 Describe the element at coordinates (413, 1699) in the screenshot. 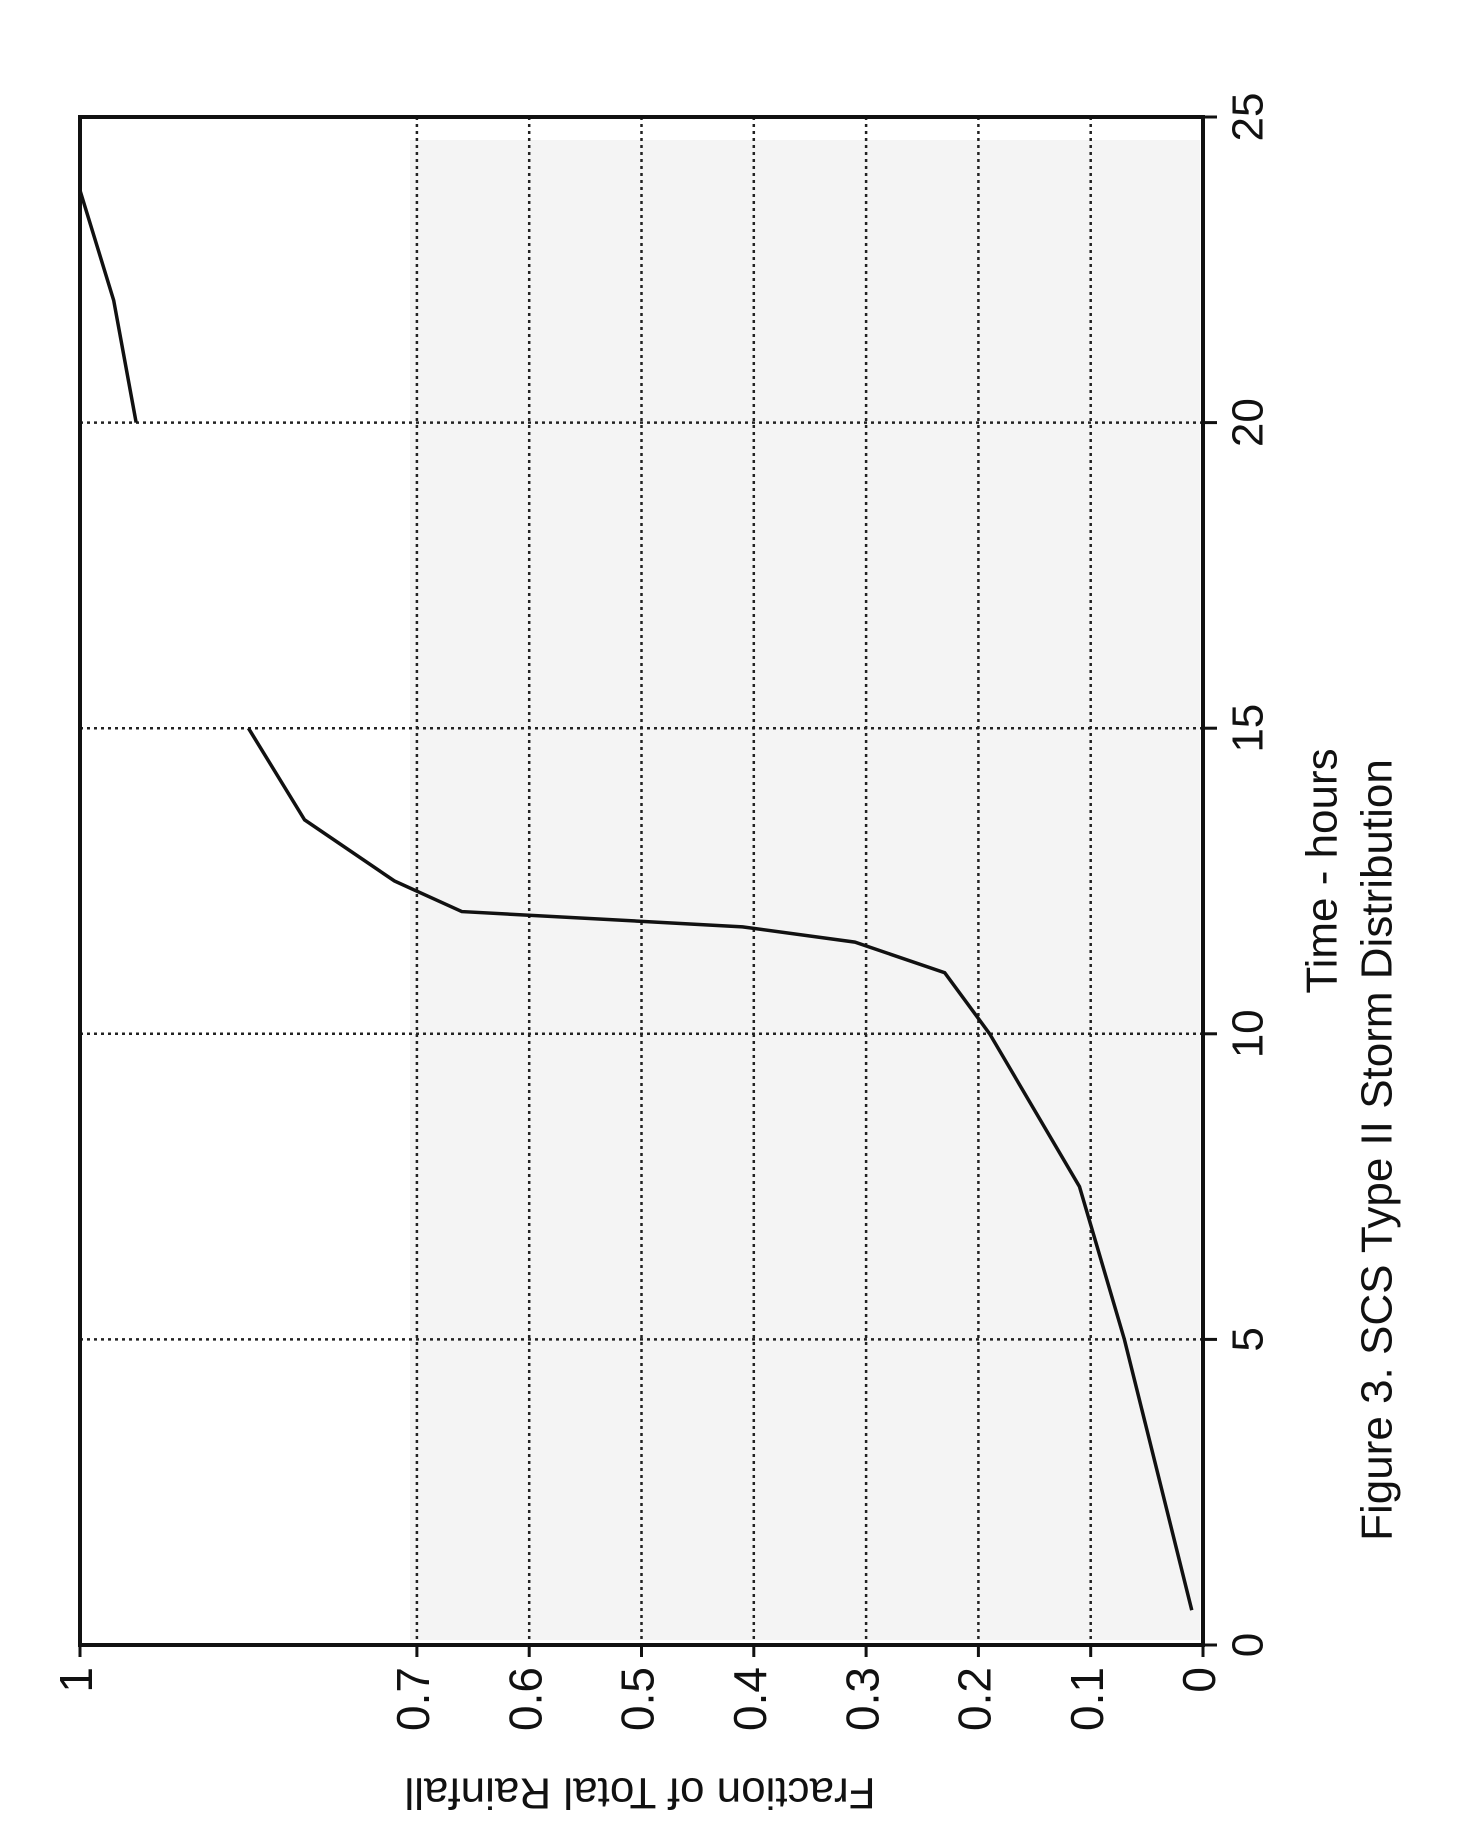

I see `y-tick-label: 0.7` at that location.